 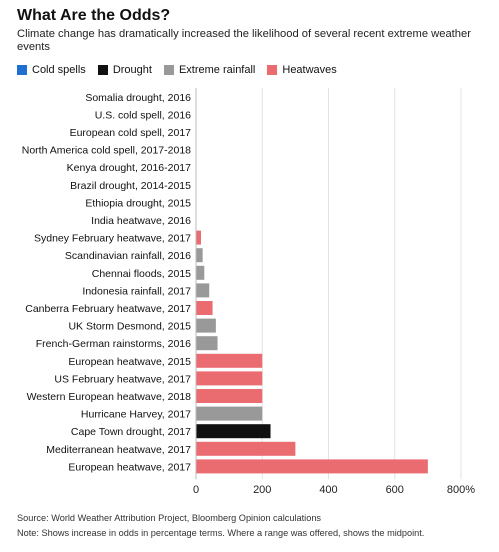 I want to click on category-label: European cold spell, 2017, so click(x=131, y=133).